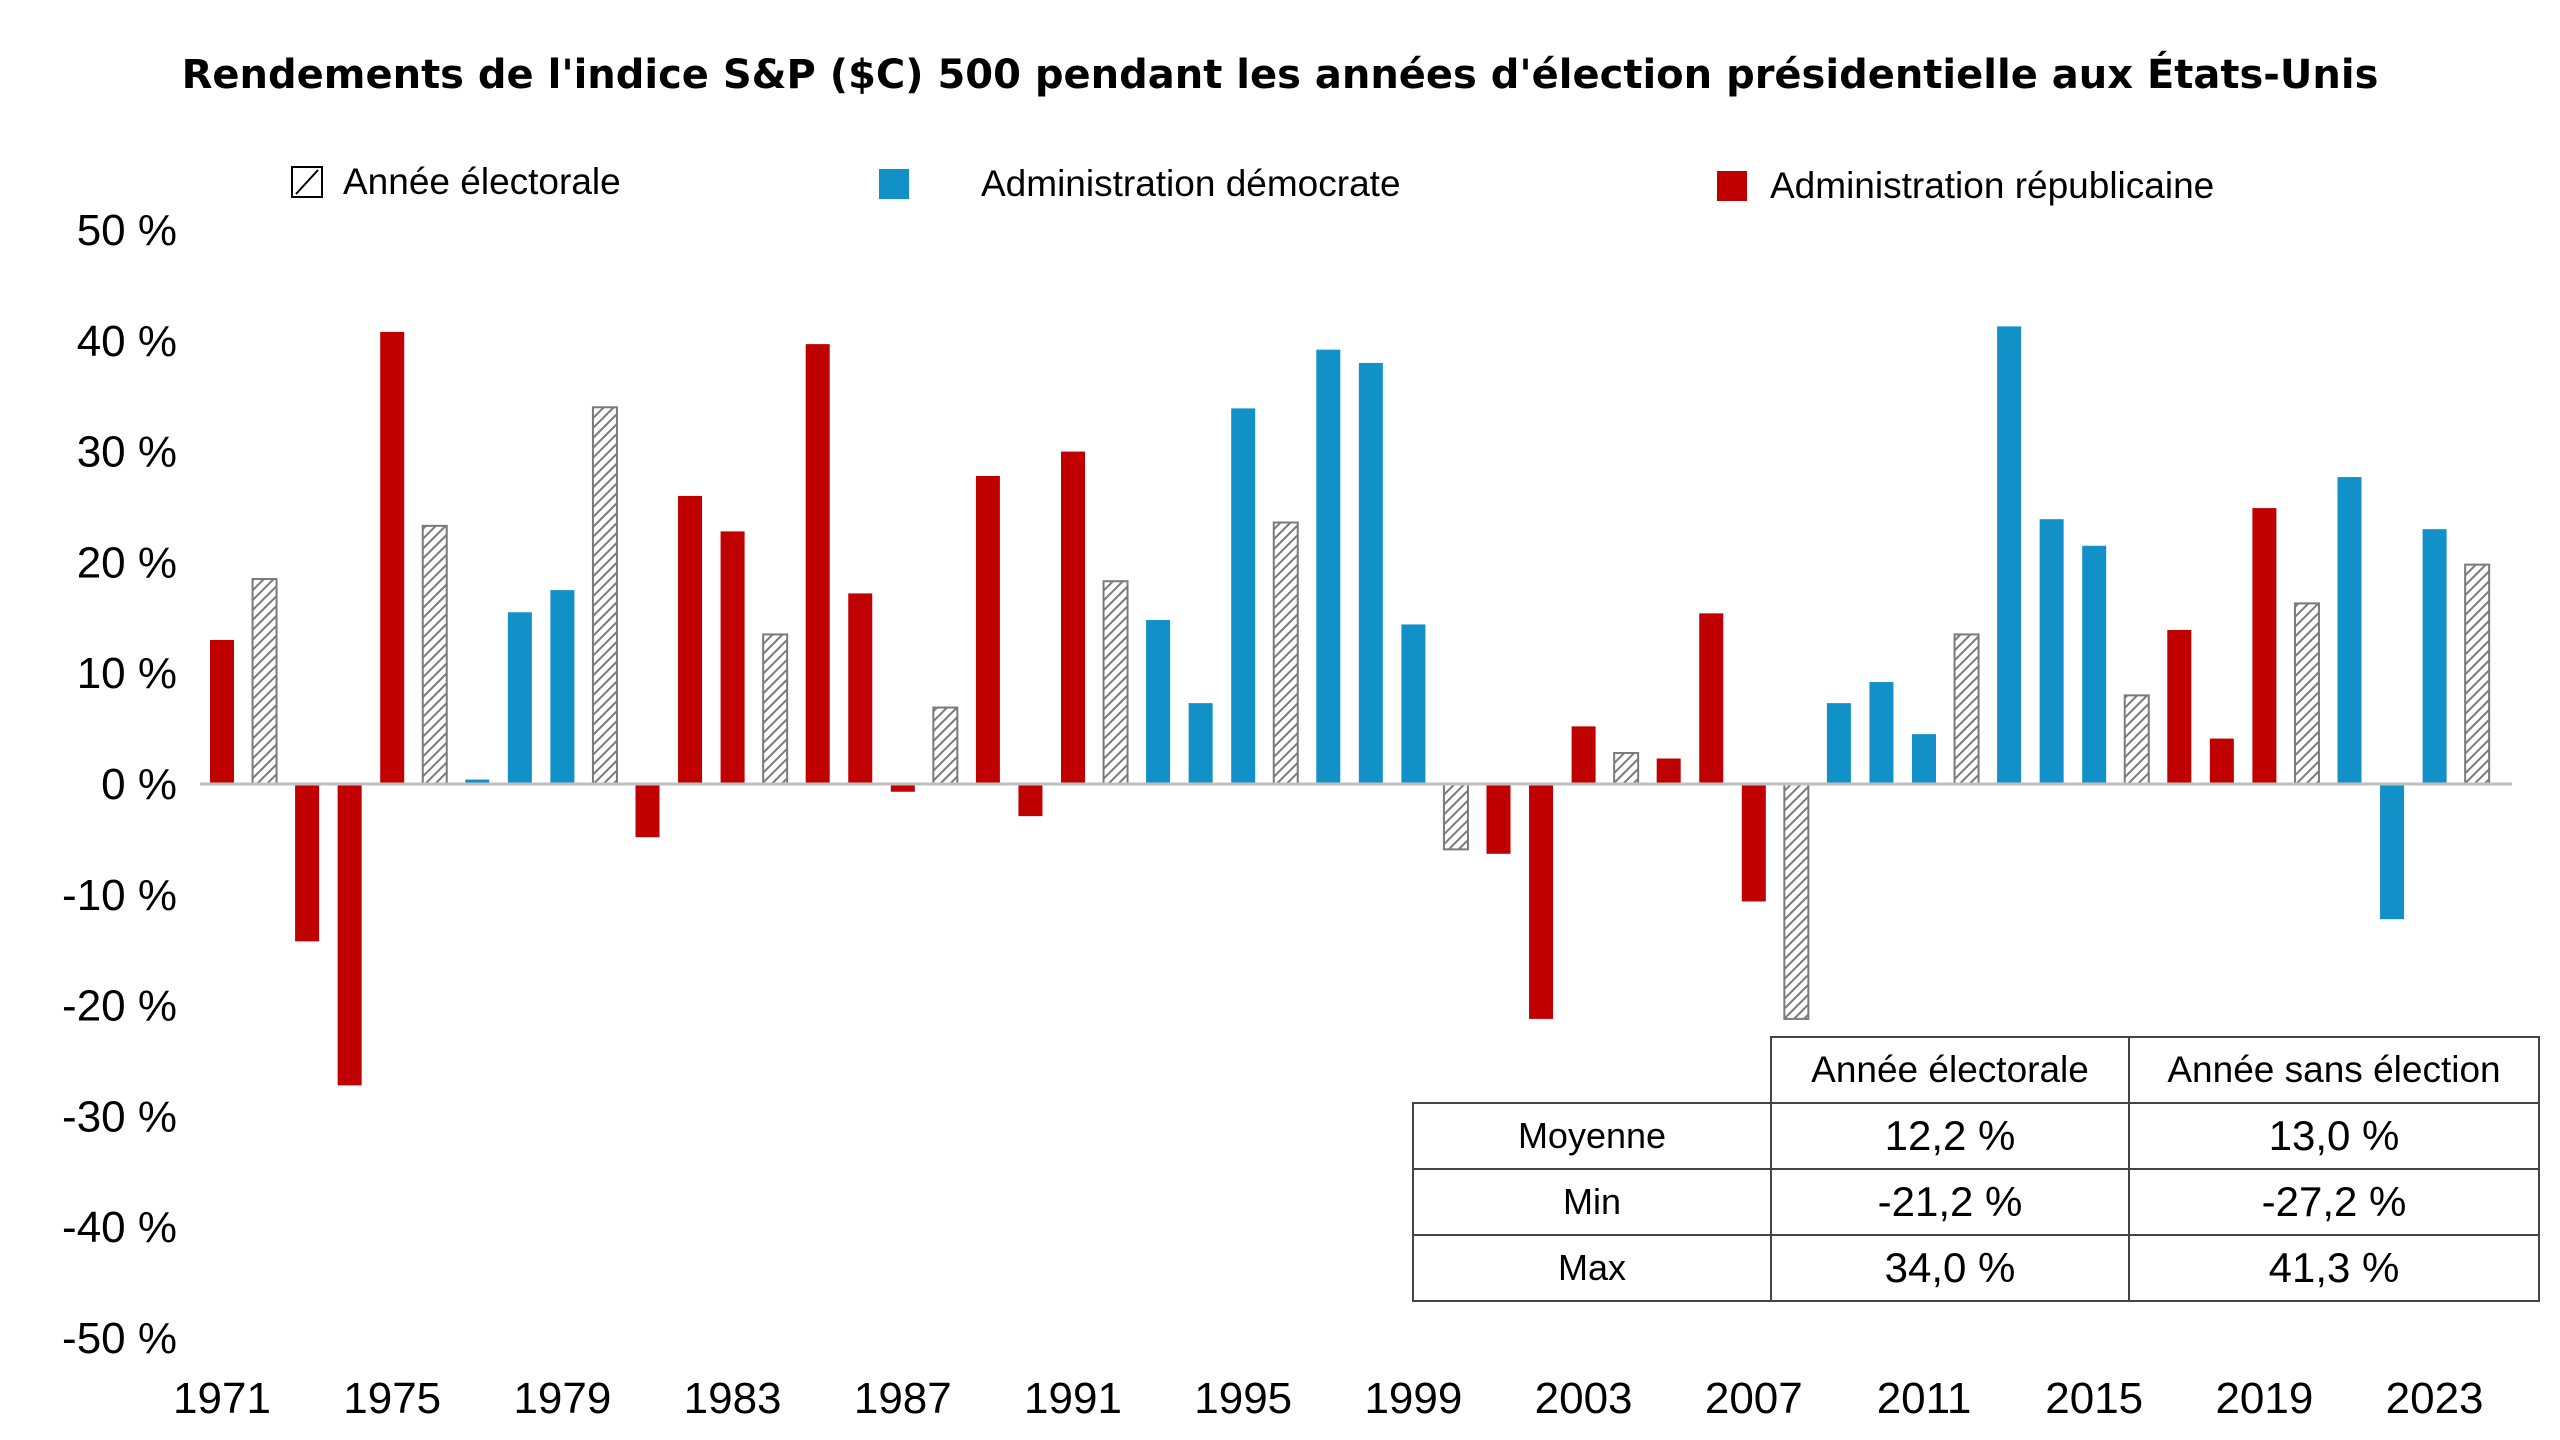 The width and height of the screenshot is (2560, 1440). I want to click on bar-1975, so click(392, 557).